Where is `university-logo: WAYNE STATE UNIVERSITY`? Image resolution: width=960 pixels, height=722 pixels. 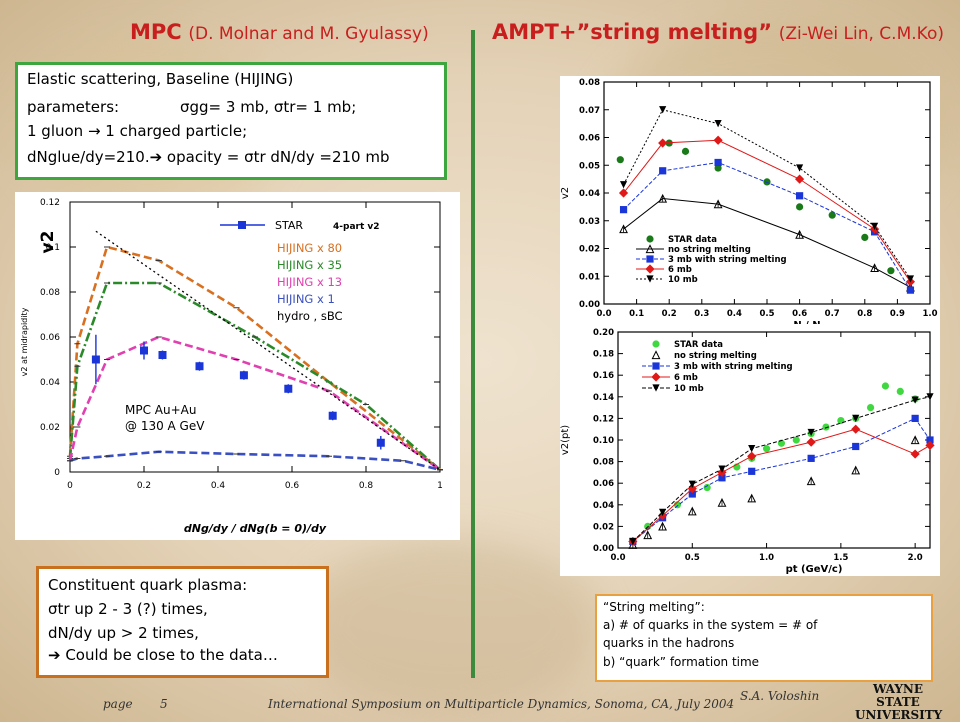 university-logo: WAYNE STATE UNIVERSITY is located at coordinates (898, 702).